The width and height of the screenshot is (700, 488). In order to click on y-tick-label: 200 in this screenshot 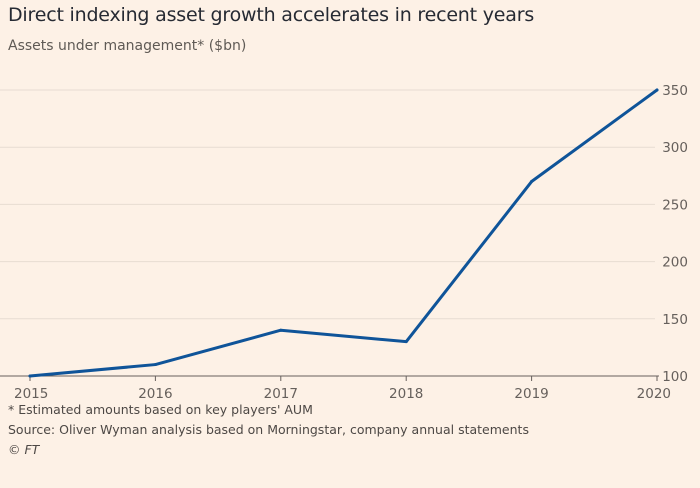, I will do `click(675, 263)`.